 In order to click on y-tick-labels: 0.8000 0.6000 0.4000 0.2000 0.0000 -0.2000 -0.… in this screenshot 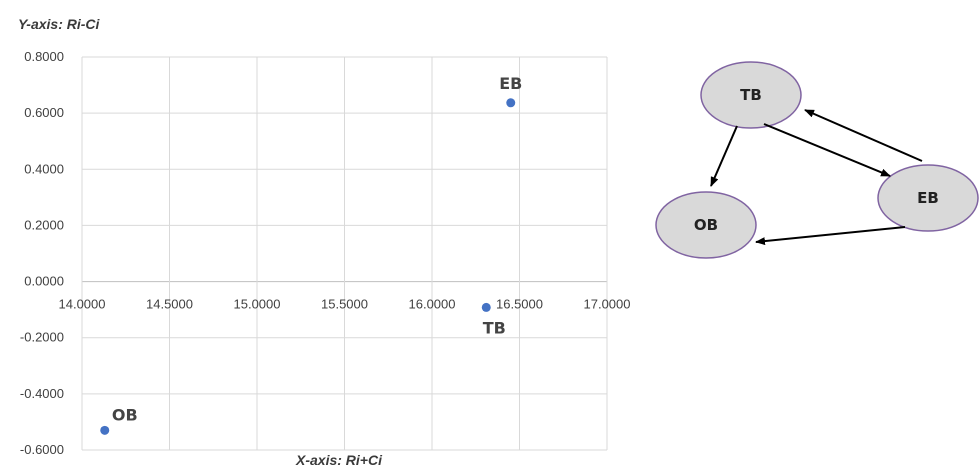, I will do `click(42, 253)`.